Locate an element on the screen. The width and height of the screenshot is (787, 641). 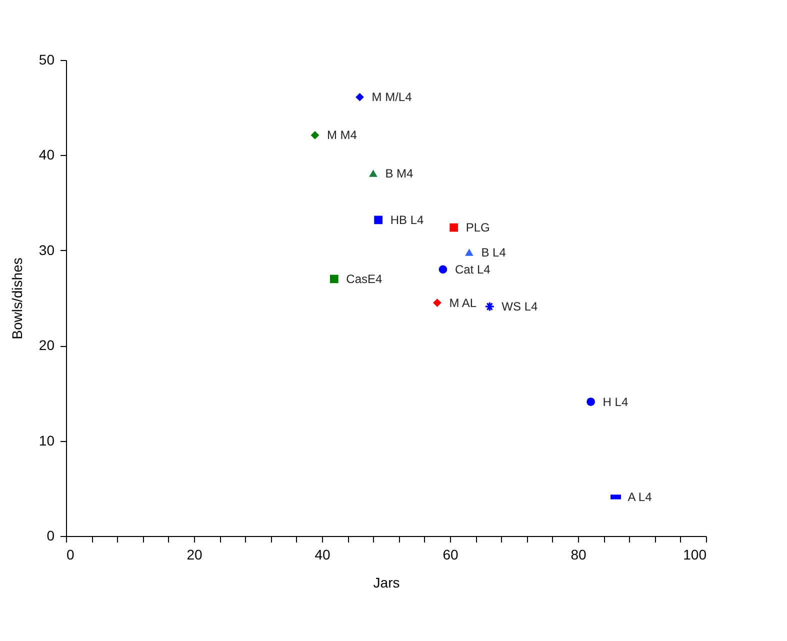
x-tick-label: 100 is located at coordinates (695, 554).